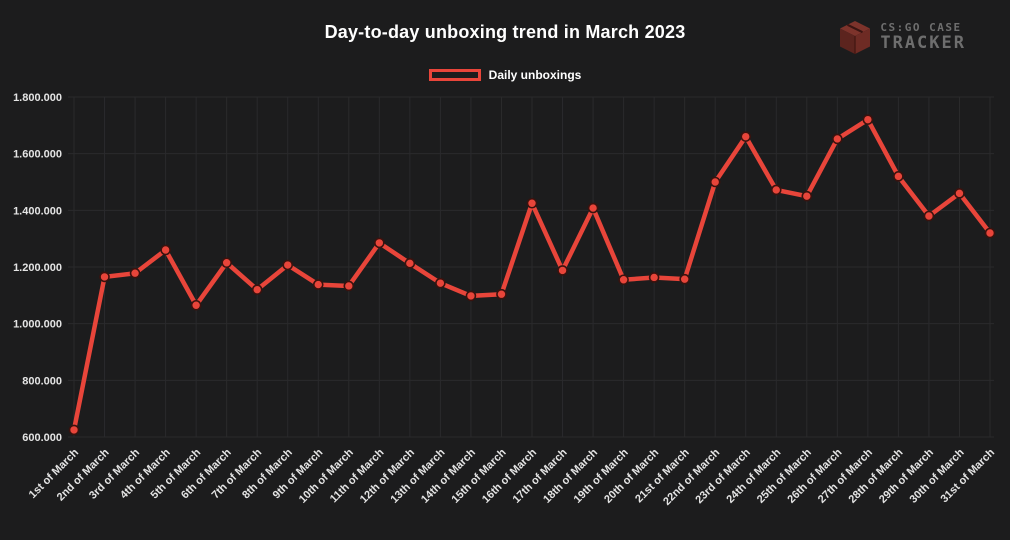 The image size is (1010, 540). I want to click on legend-label: Daily unboxings, so click(535, 75).